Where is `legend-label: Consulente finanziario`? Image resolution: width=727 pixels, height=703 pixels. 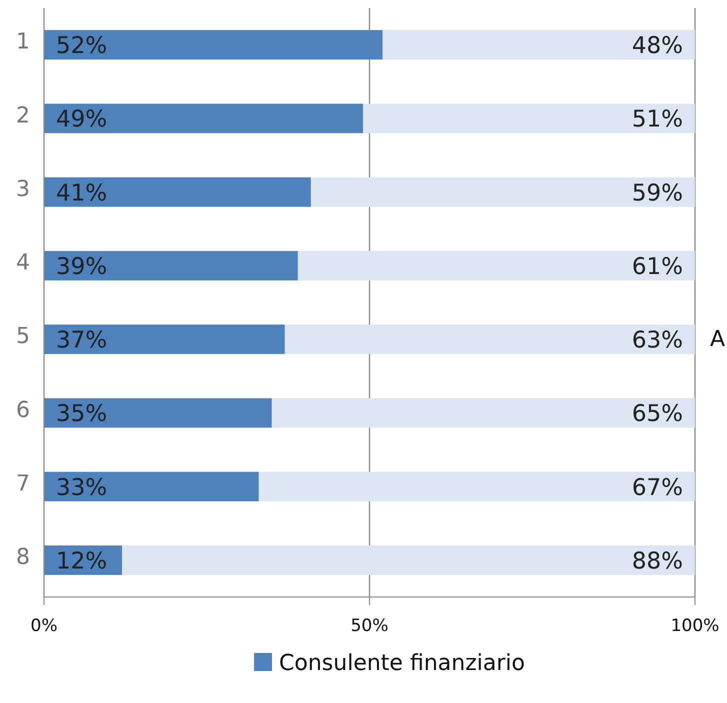 legend-label: Consulente finanziario is located at coordinates (402, 663).